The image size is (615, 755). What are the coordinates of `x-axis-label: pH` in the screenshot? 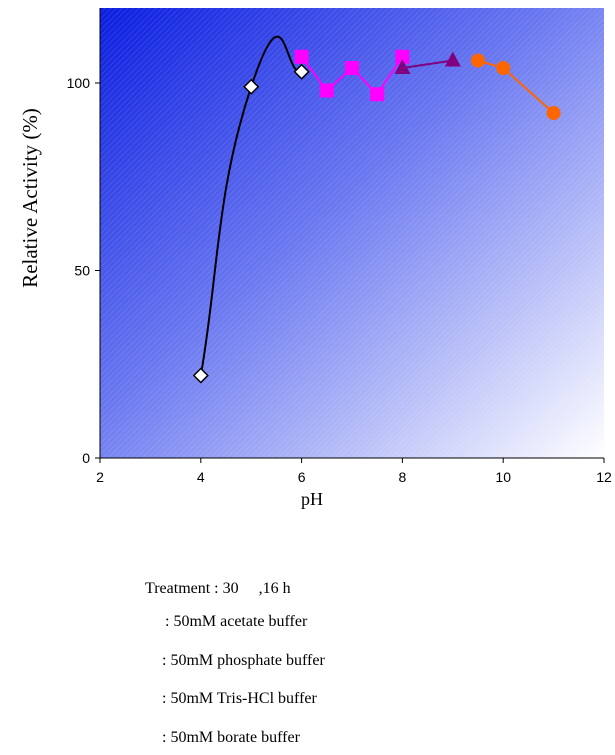 It's located at (312, 499).